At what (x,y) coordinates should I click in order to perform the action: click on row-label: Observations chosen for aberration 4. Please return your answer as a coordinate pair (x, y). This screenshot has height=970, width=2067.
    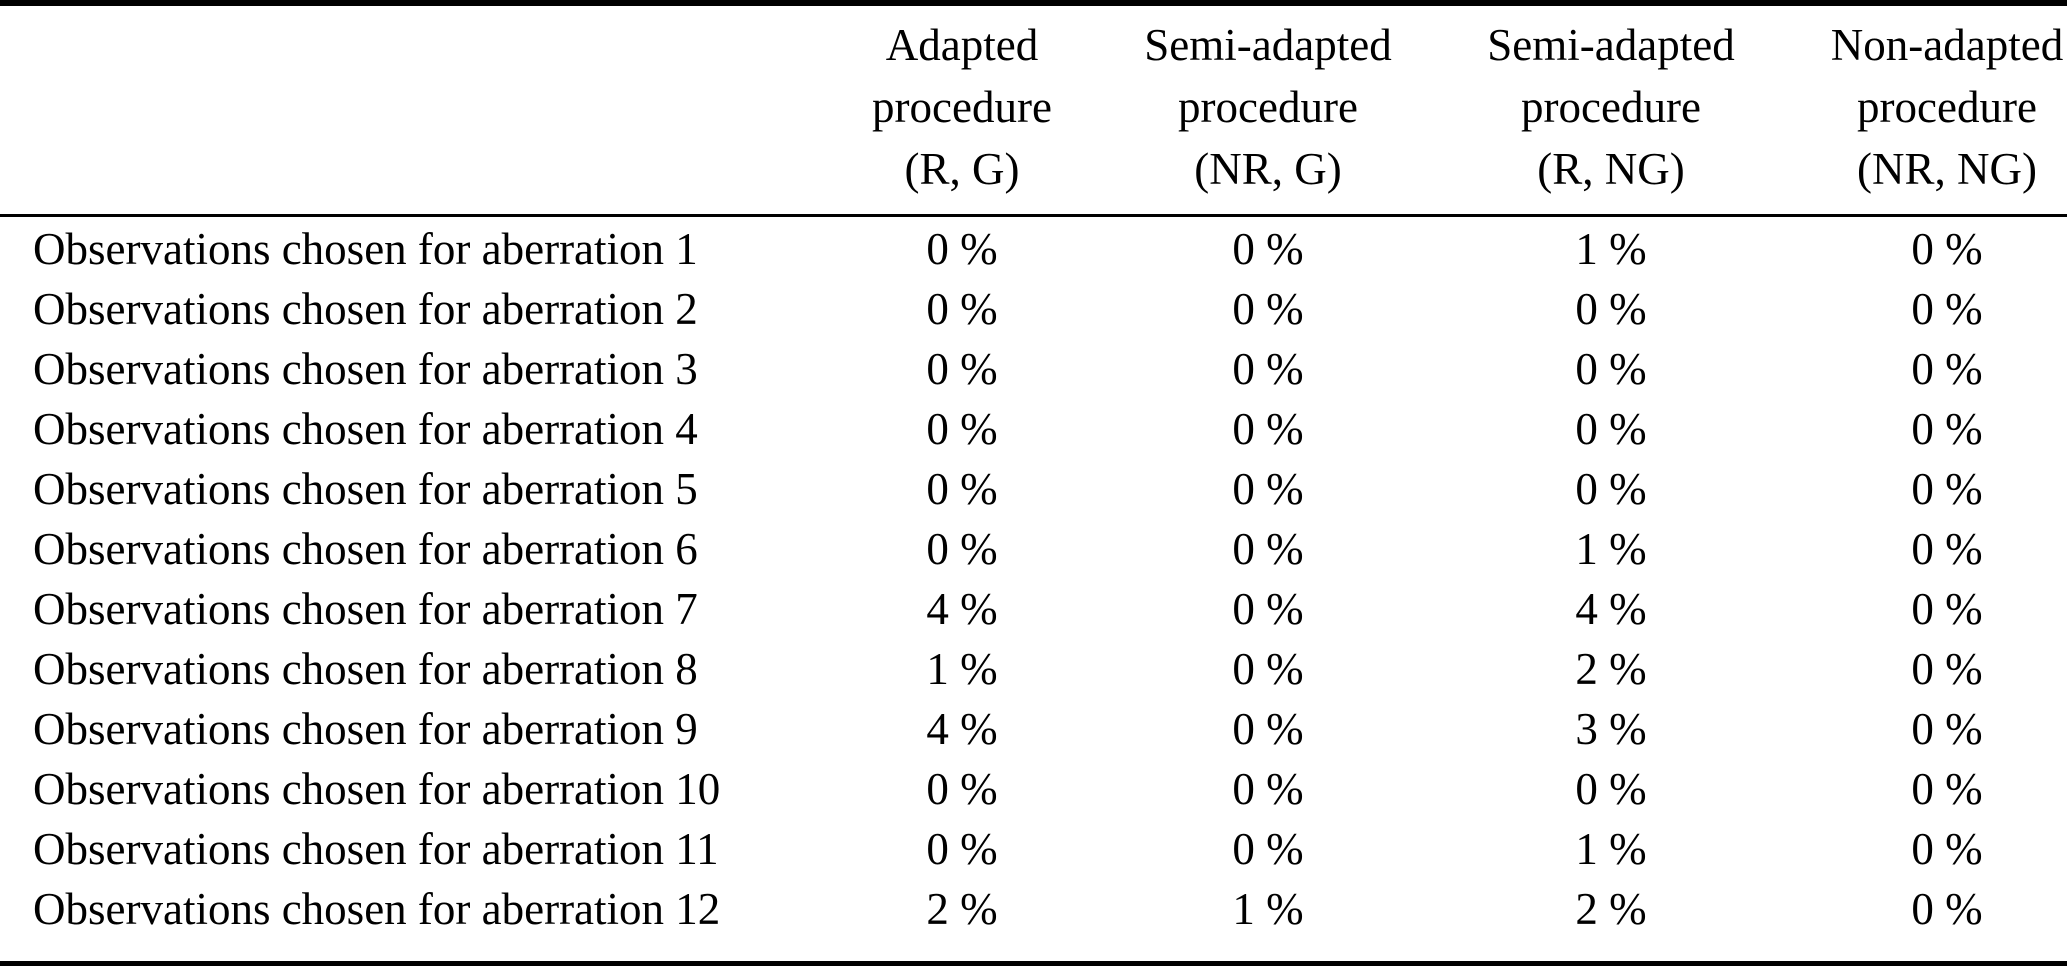
    Looking at the image, I should click on (365, 429).